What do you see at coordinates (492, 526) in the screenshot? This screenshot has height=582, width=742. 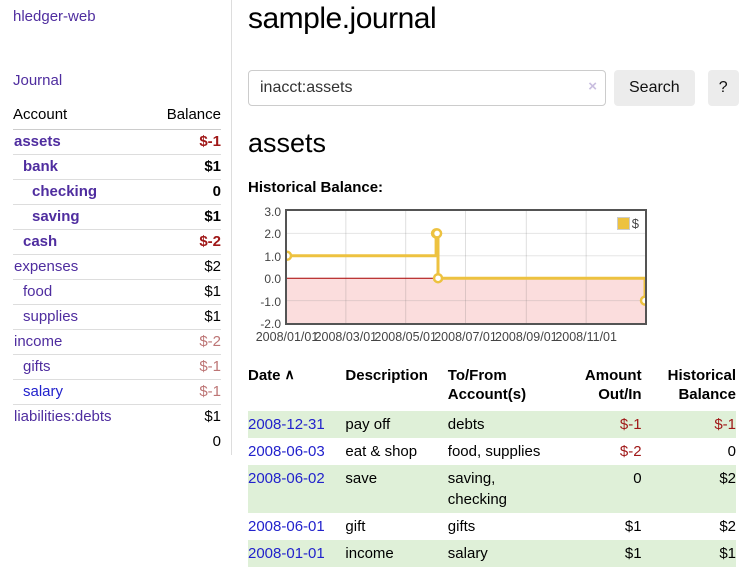 I see `transaction-row: 2008-06-01 gift gifts $1 $2` at bounding box center [492, 526].